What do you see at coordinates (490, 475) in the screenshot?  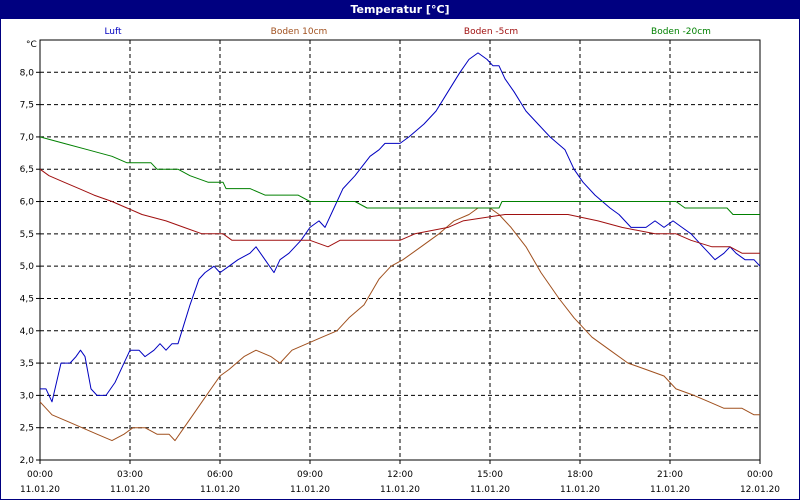 I see `x-tick-time-label: 15:00` at bounding box center [490, 475].